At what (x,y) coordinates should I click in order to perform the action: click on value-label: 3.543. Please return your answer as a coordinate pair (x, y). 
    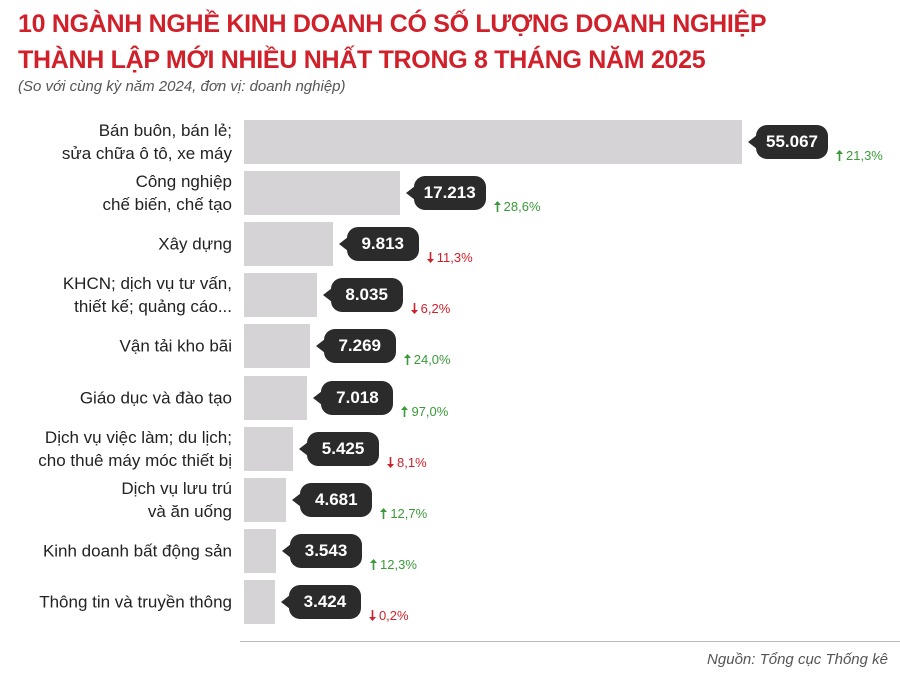
    Looking at the image, I should click on (322, 550).